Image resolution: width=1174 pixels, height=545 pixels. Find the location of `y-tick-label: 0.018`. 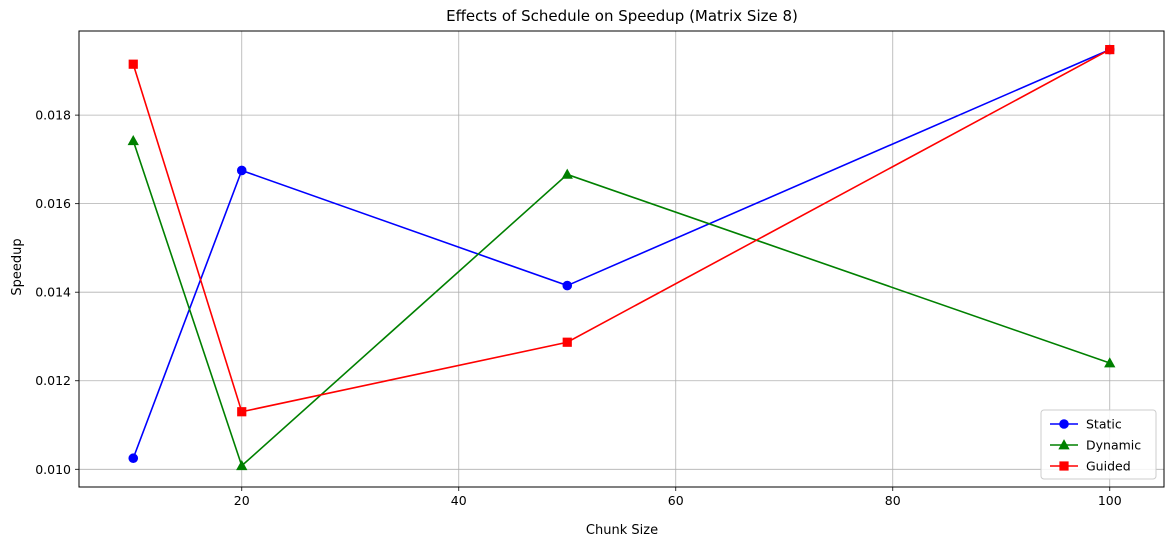

y-tick-label: 0.018 is located at coordinates (53, 115).